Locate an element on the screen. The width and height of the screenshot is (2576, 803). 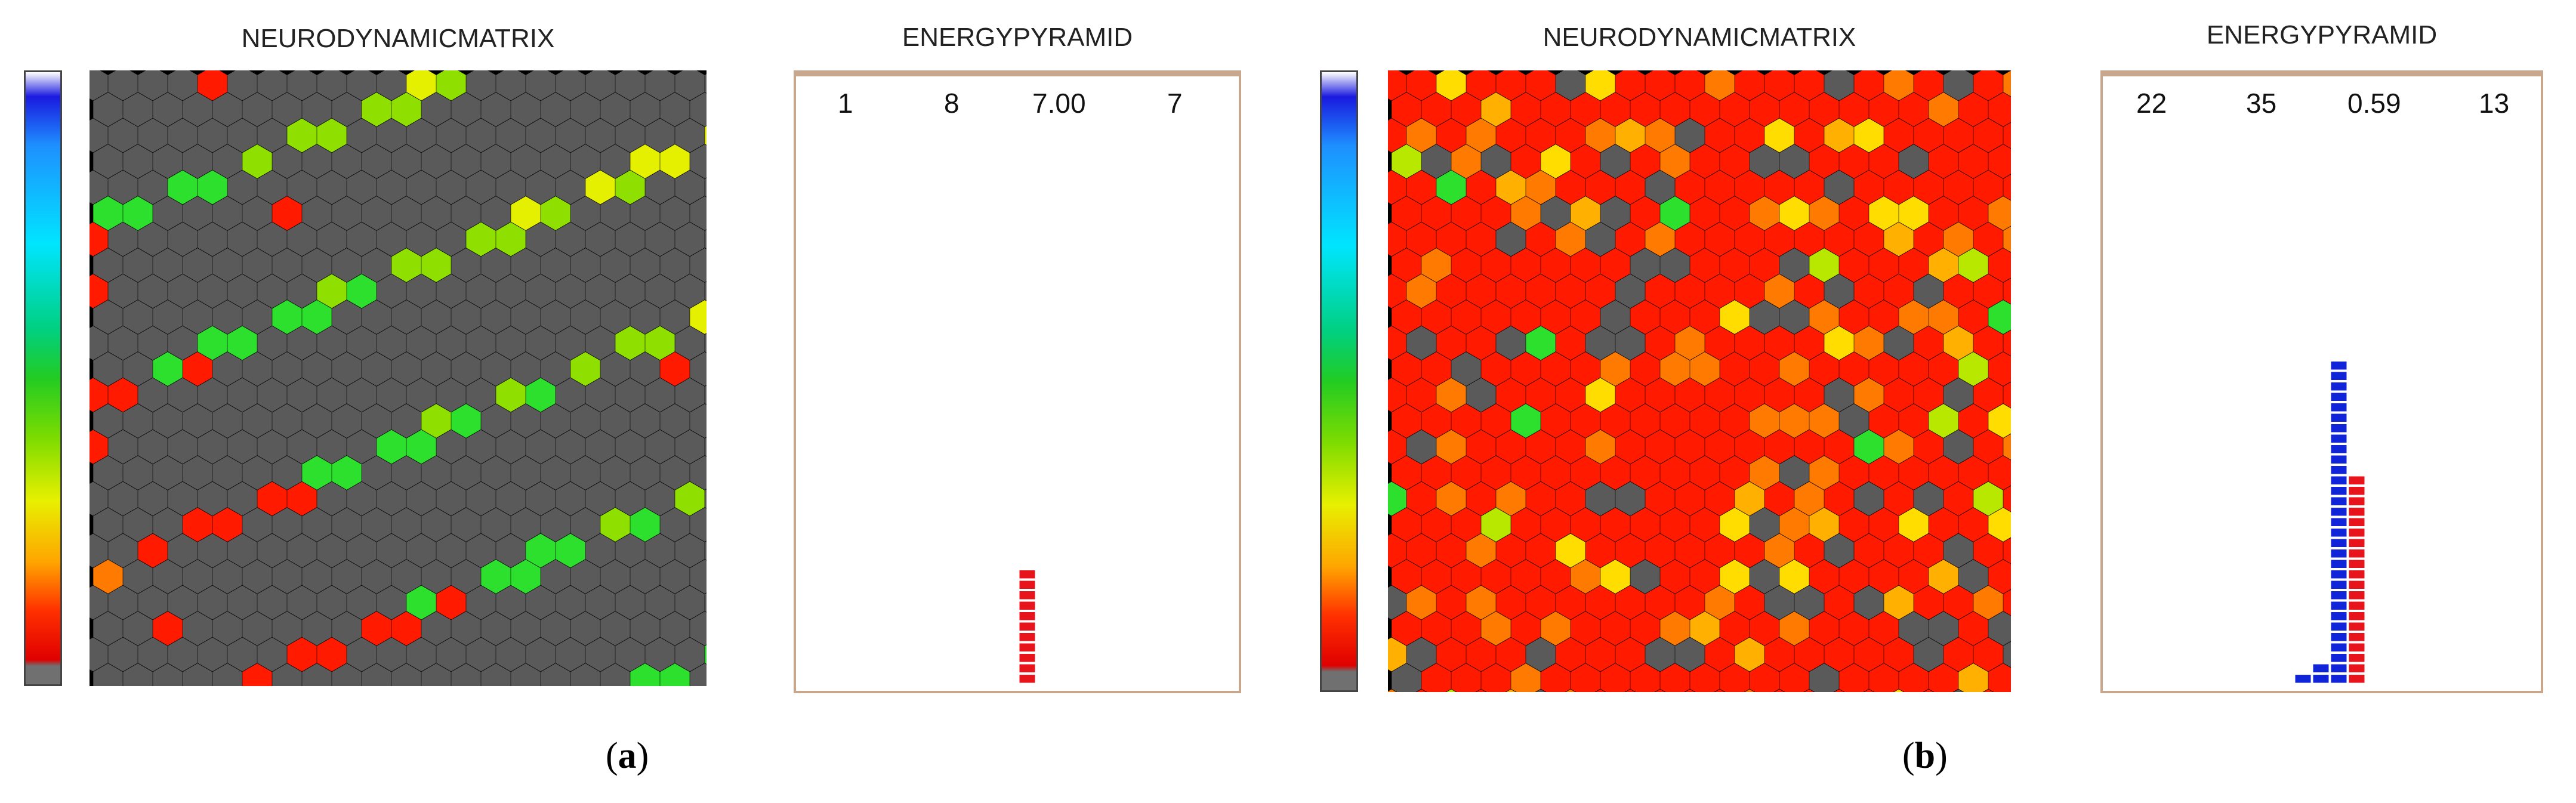
energy-pyramid-a: 1 8 7.00 7 is located at coordinates (1018, 381).